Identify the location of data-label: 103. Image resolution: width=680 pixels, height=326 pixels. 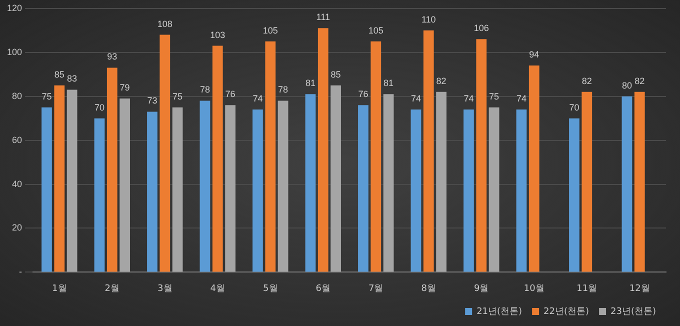
(218, 35).